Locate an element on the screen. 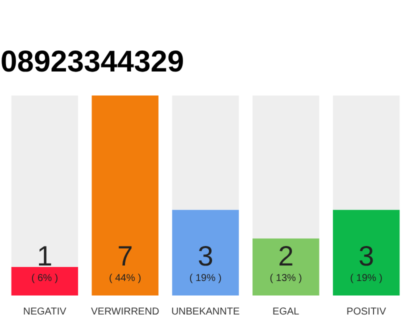 The image size is (410, 320). chart-title: 08923344329 is located at coordinates (92, 62).